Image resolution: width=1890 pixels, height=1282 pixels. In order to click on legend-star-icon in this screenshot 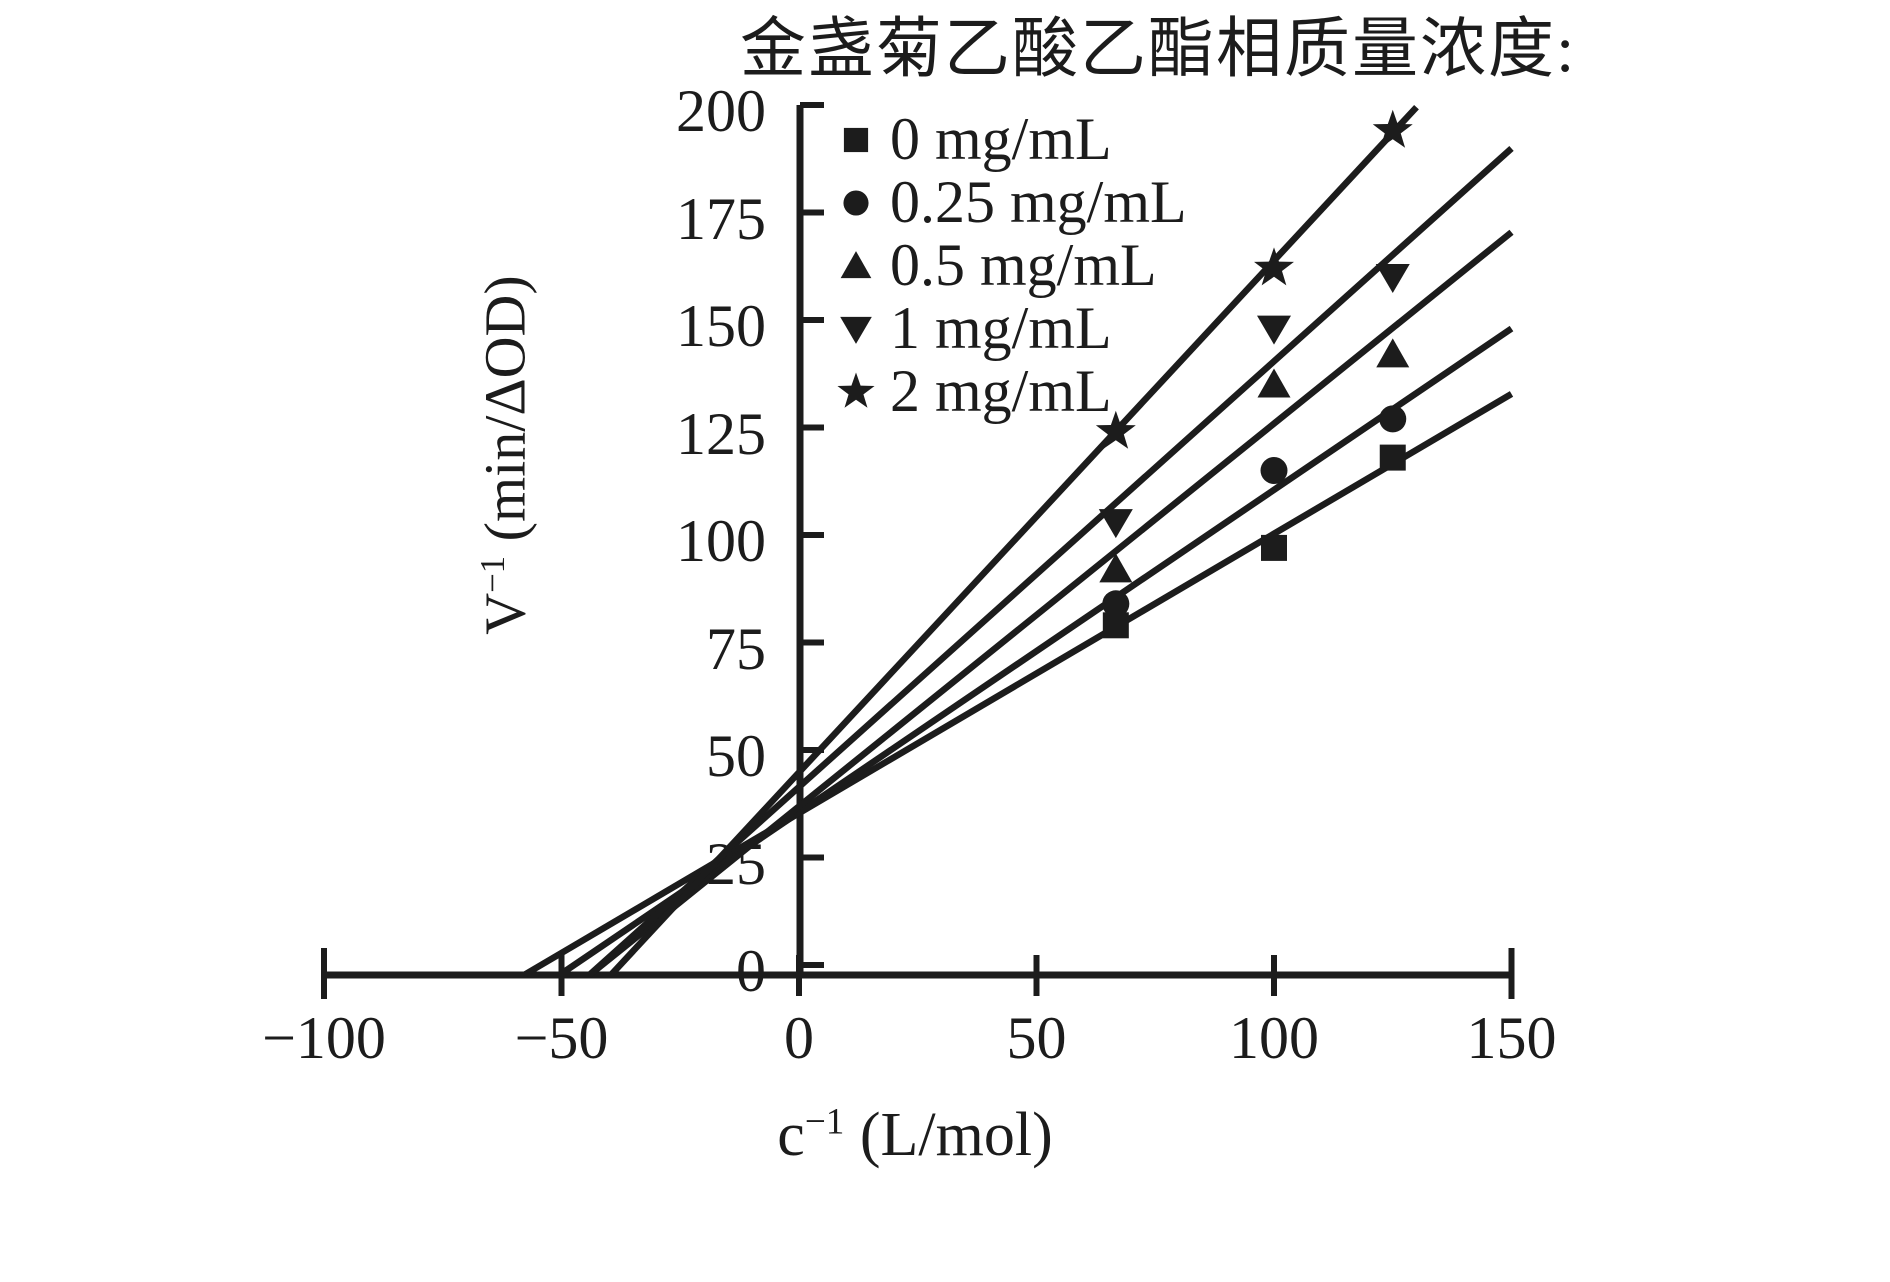, I will do `click(856, 389)`.